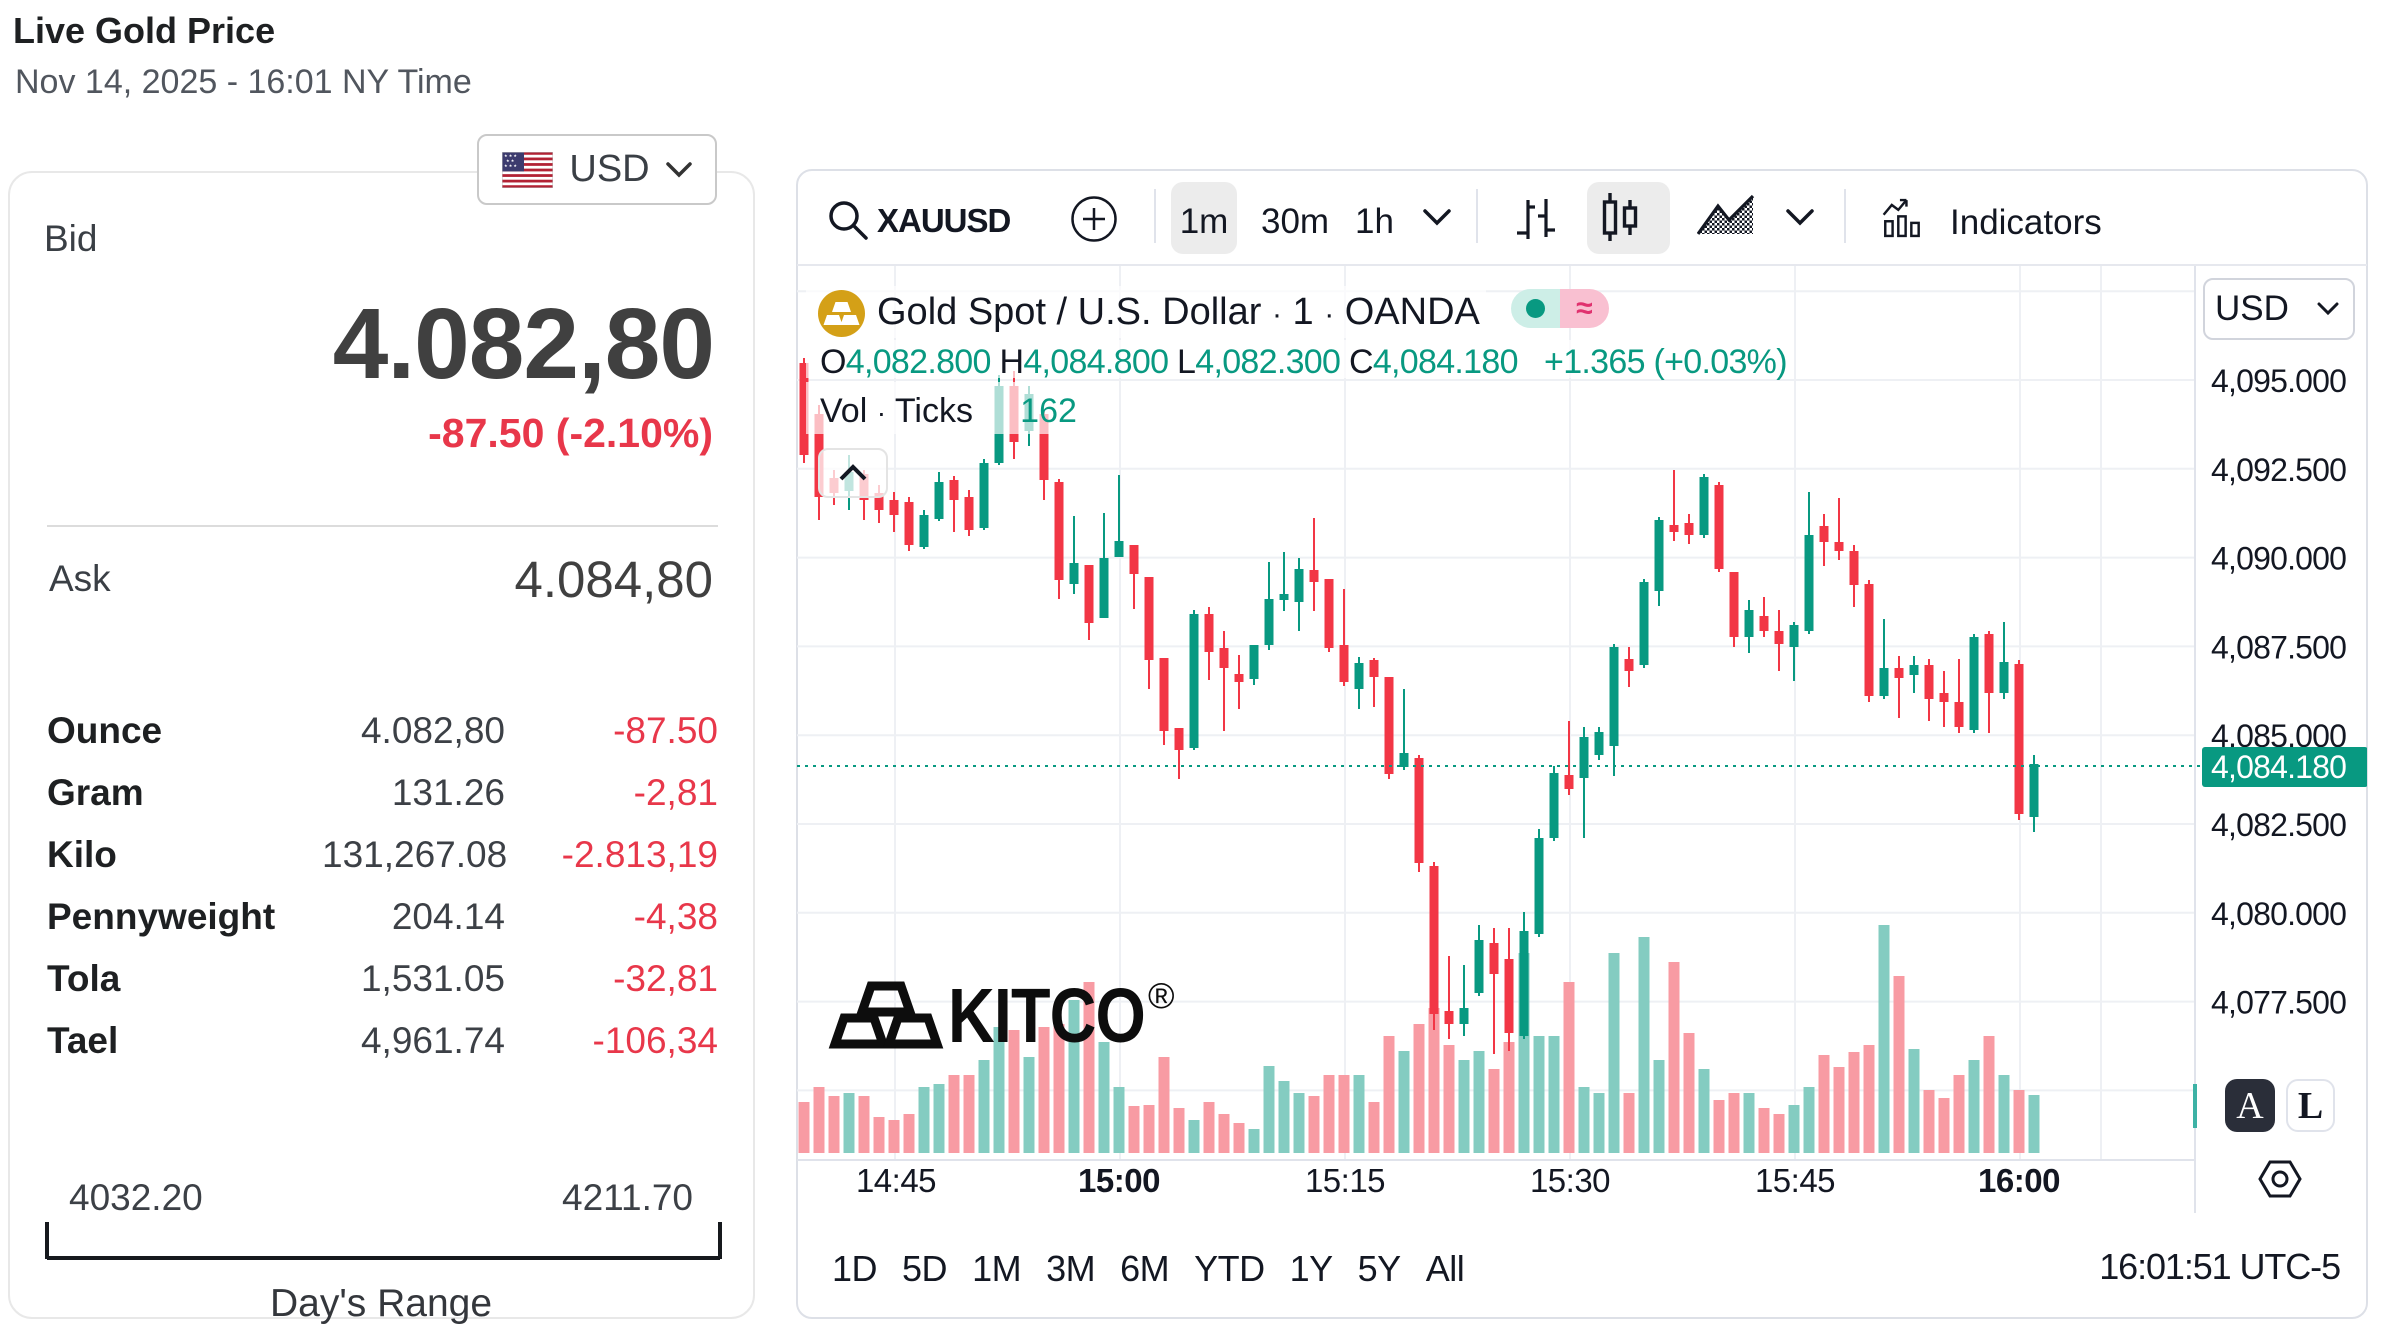 Image resolution: width=2381 pixels, height=1327 pixels. I want to click on svg-text: 16:00, so click(2019, 1180).